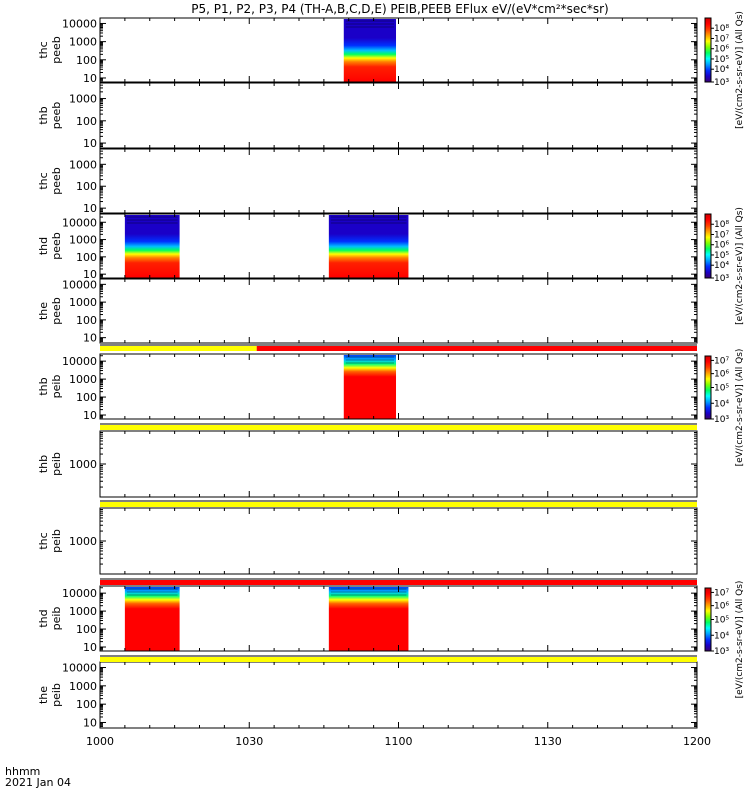 The image size is (750, 800). Describe the element at coordinates (721, 29) in the screenshot. I see `colorbar-tick-label: 10⁸` at that location.